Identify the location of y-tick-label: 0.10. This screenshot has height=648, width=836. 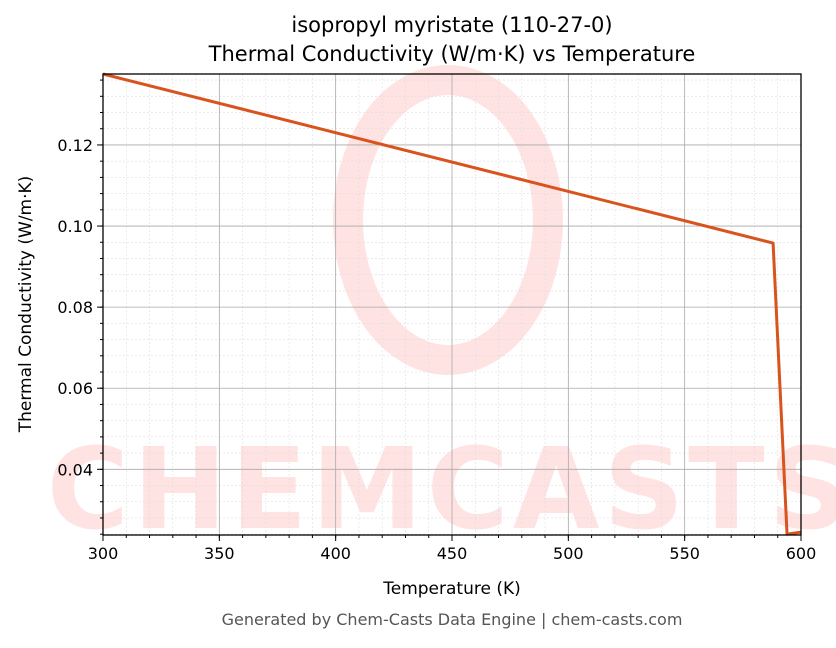
(75, 226).